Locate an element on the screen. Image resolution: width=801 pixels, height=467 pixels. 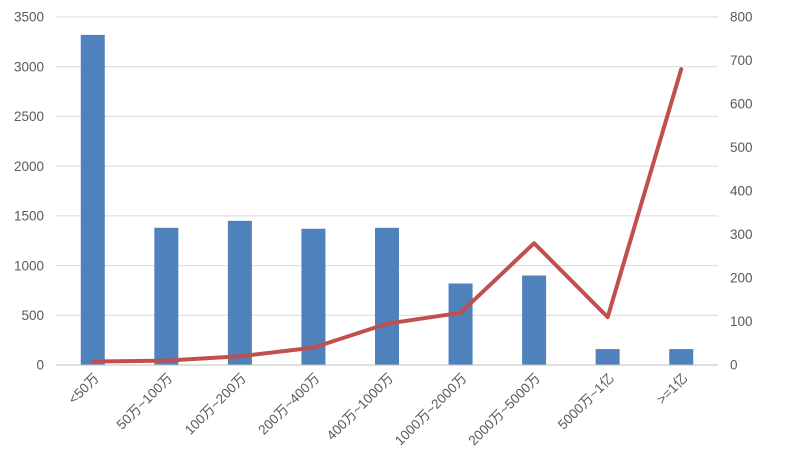
left-axis-tick-label: 3500 is located at coordinates (29, 17).